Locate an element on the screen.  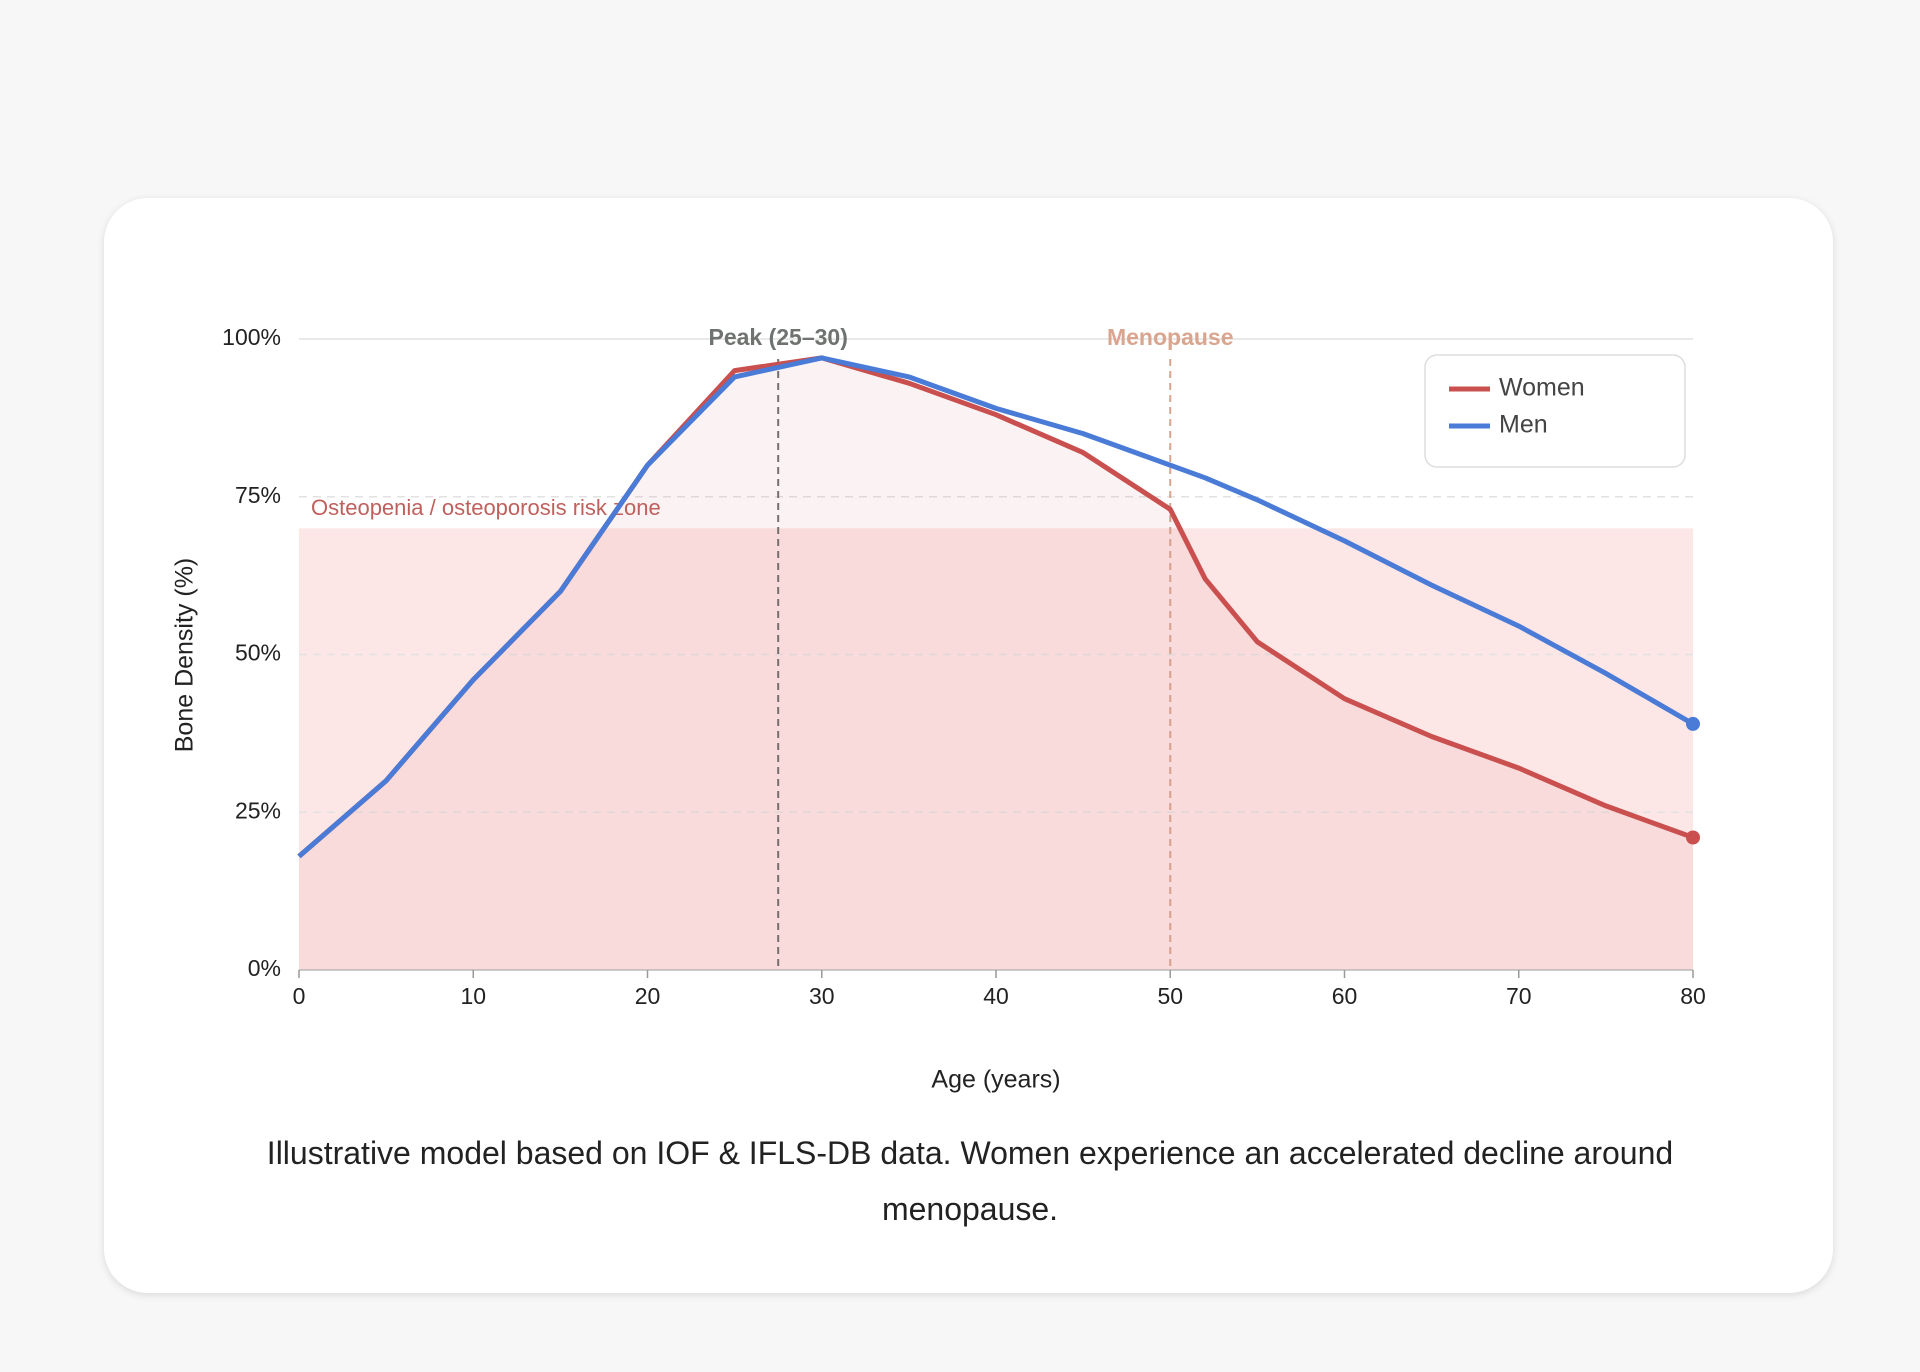
x-tick-label: 20 is located at coordinates (648, 996).